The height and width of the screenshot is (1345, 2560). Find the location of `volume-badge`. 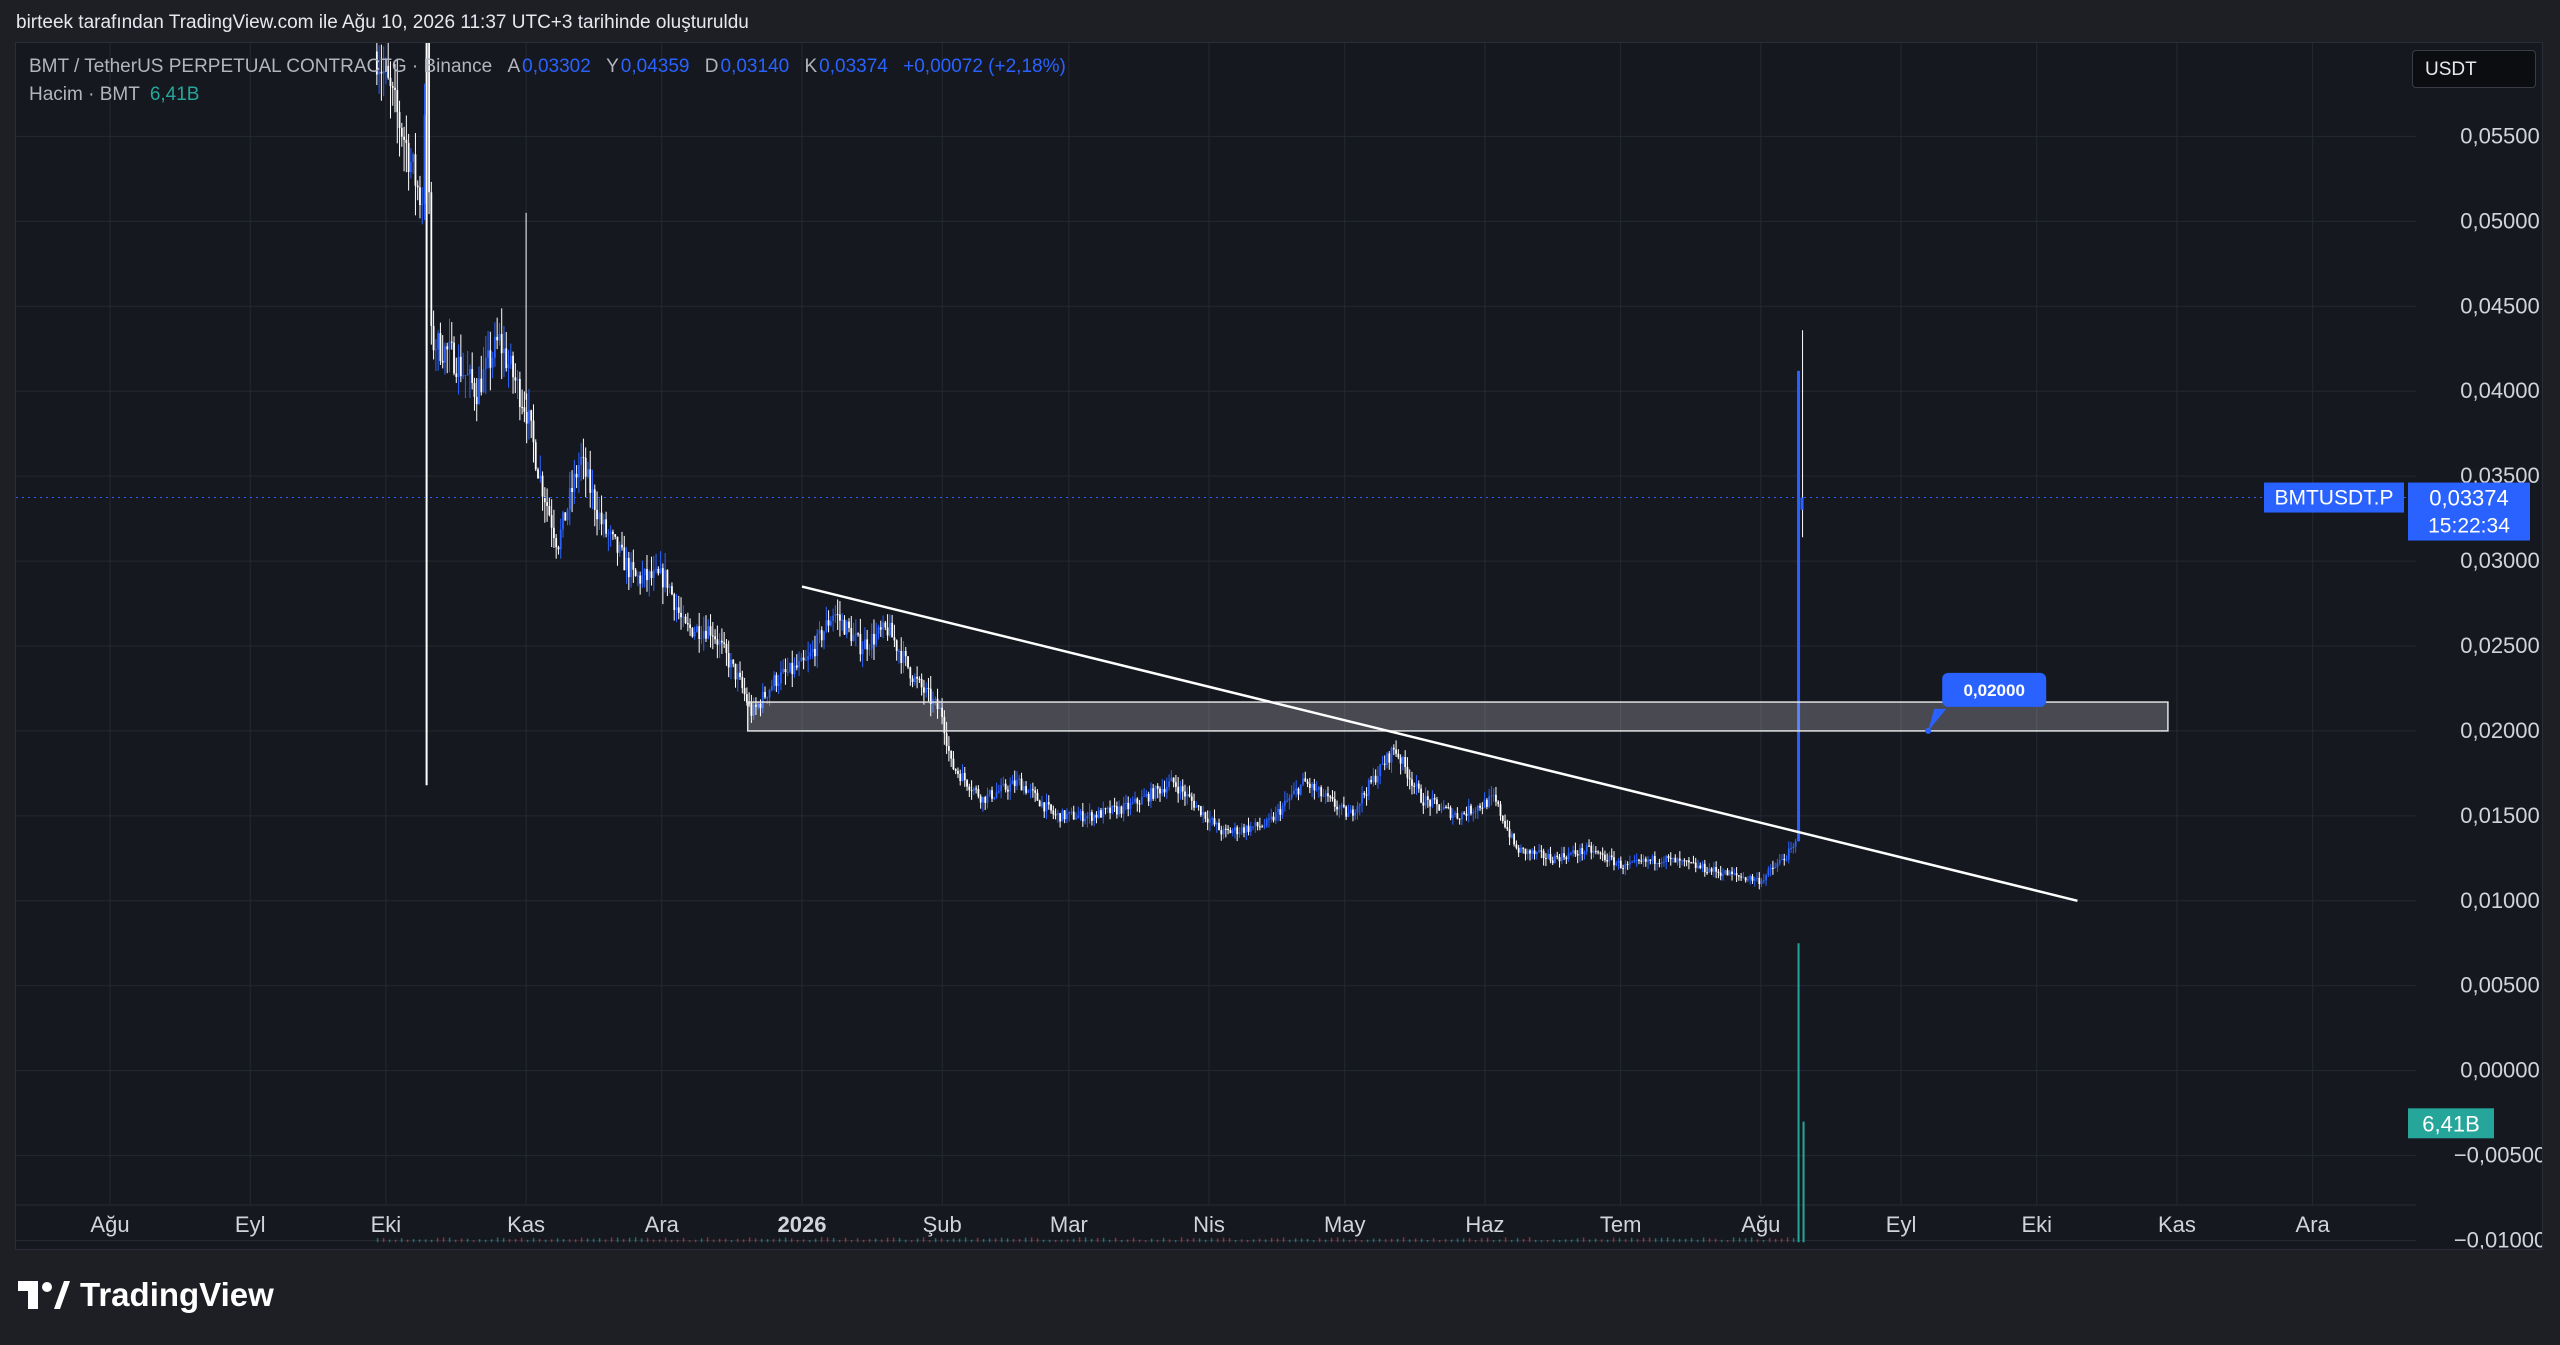

volume-badge is located at coordinates (2451, 1123).